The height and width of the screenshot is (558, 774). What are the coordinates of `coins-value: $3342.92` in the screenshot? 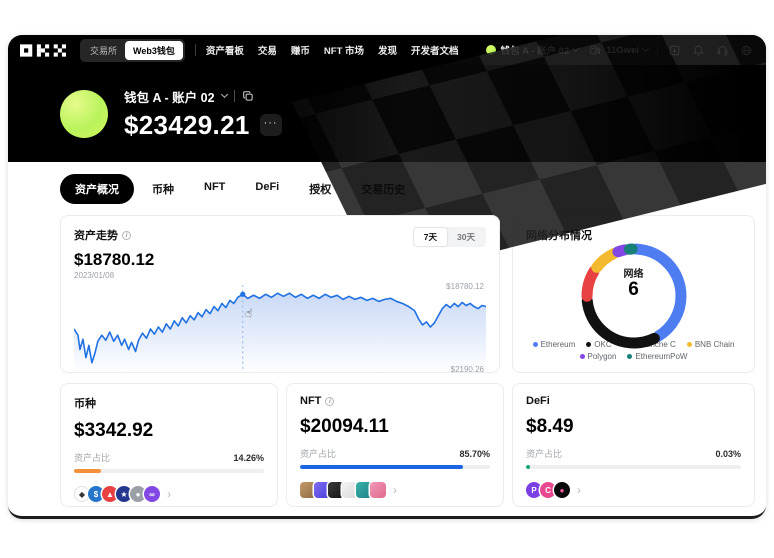 It's located at (114, 430).